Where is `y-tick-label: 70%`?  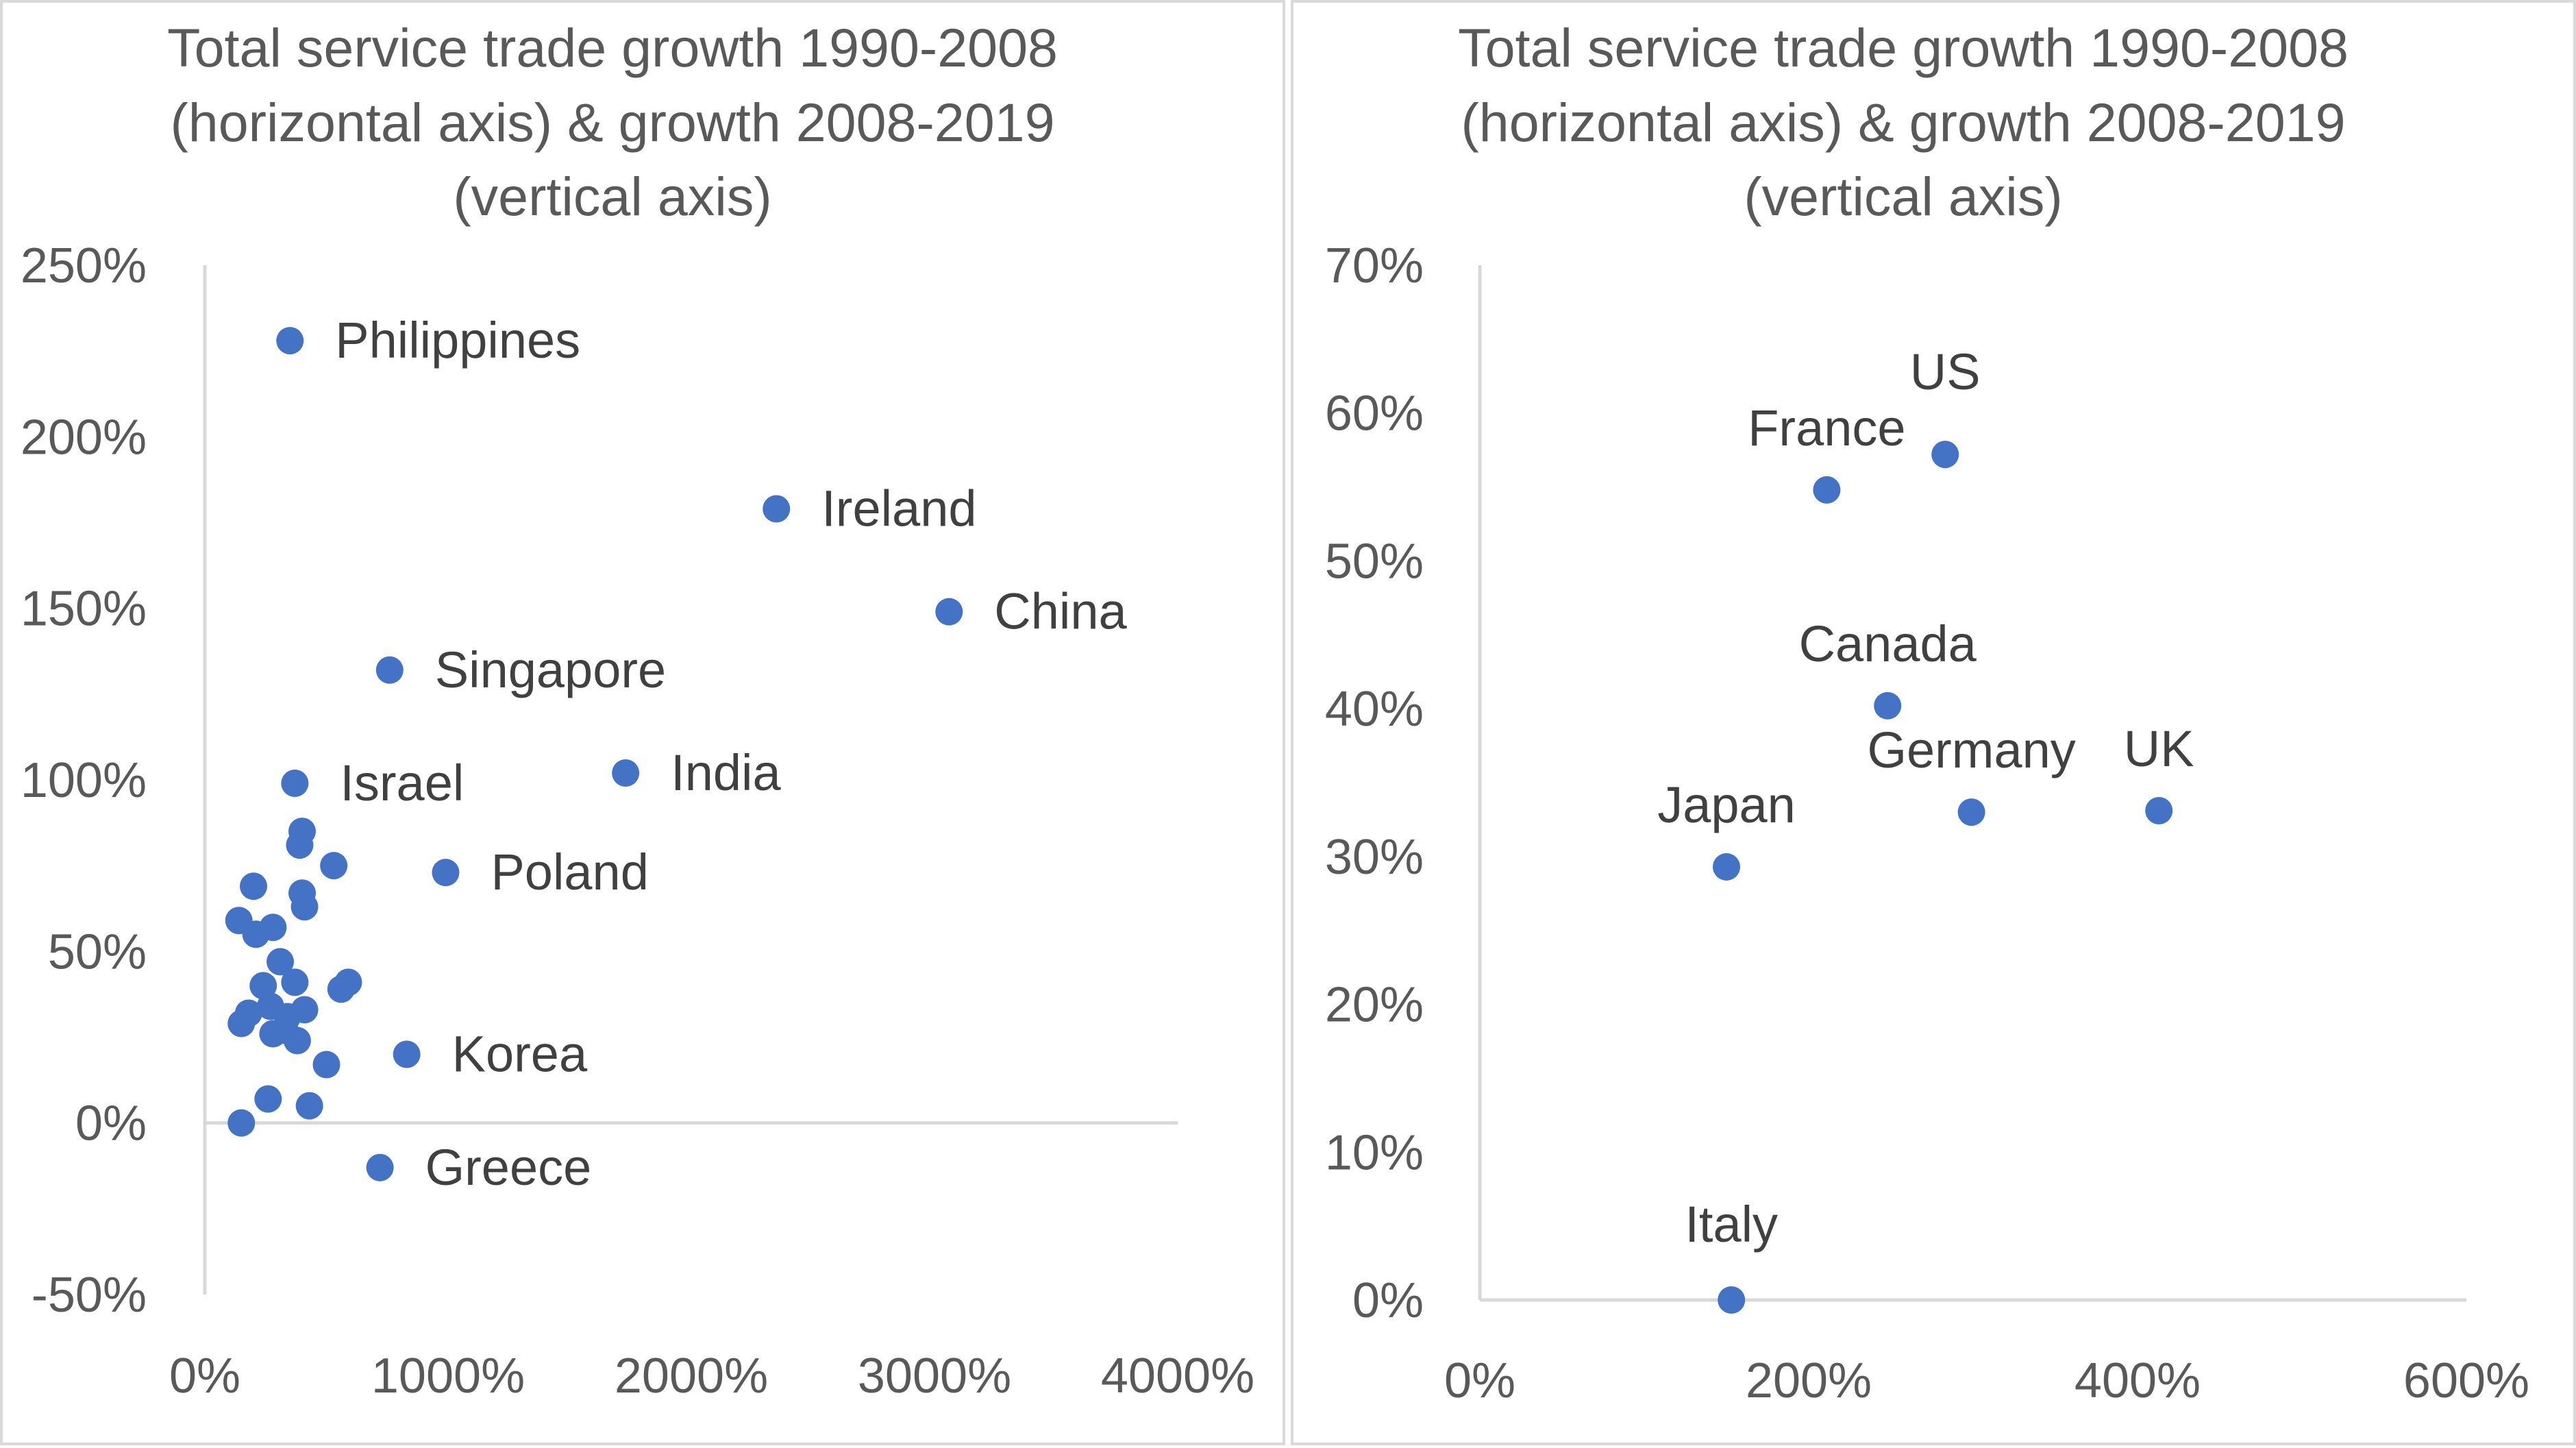
y-tick-label: 70% is located at coordinates (1374, 265).